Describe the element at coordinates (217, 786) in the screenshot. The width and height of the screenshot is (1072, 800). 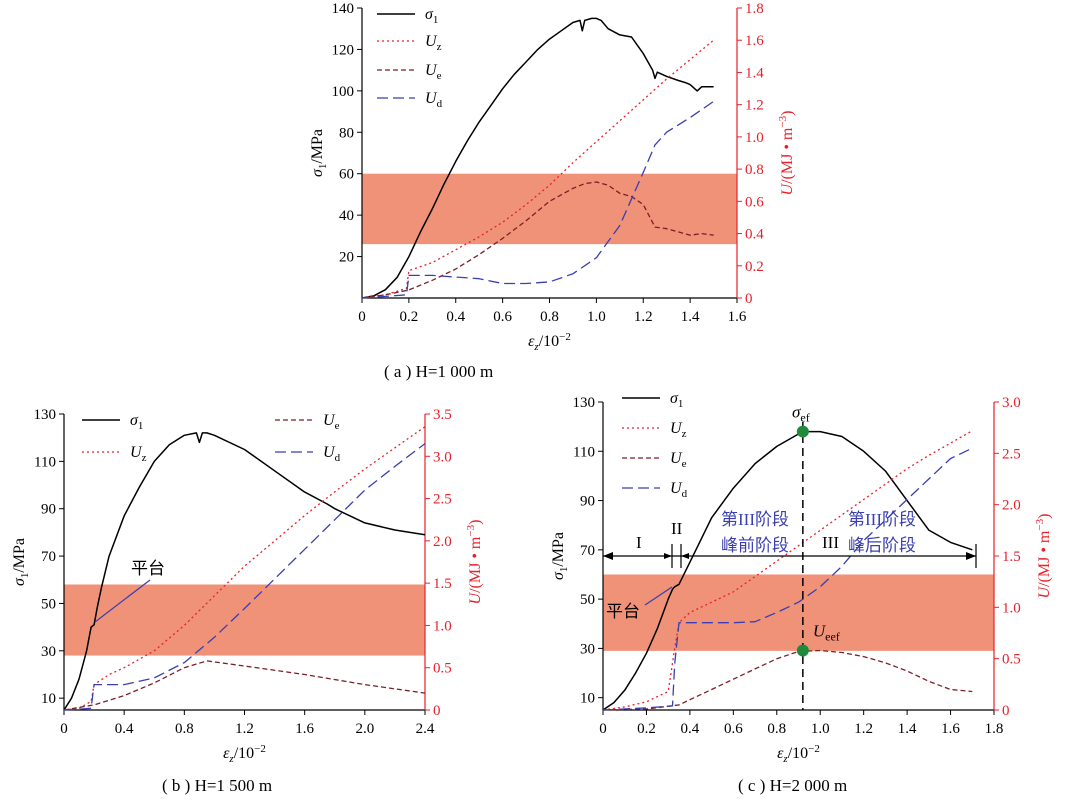
I see `caption-b: ( b ) H=1 500 m` at that location.